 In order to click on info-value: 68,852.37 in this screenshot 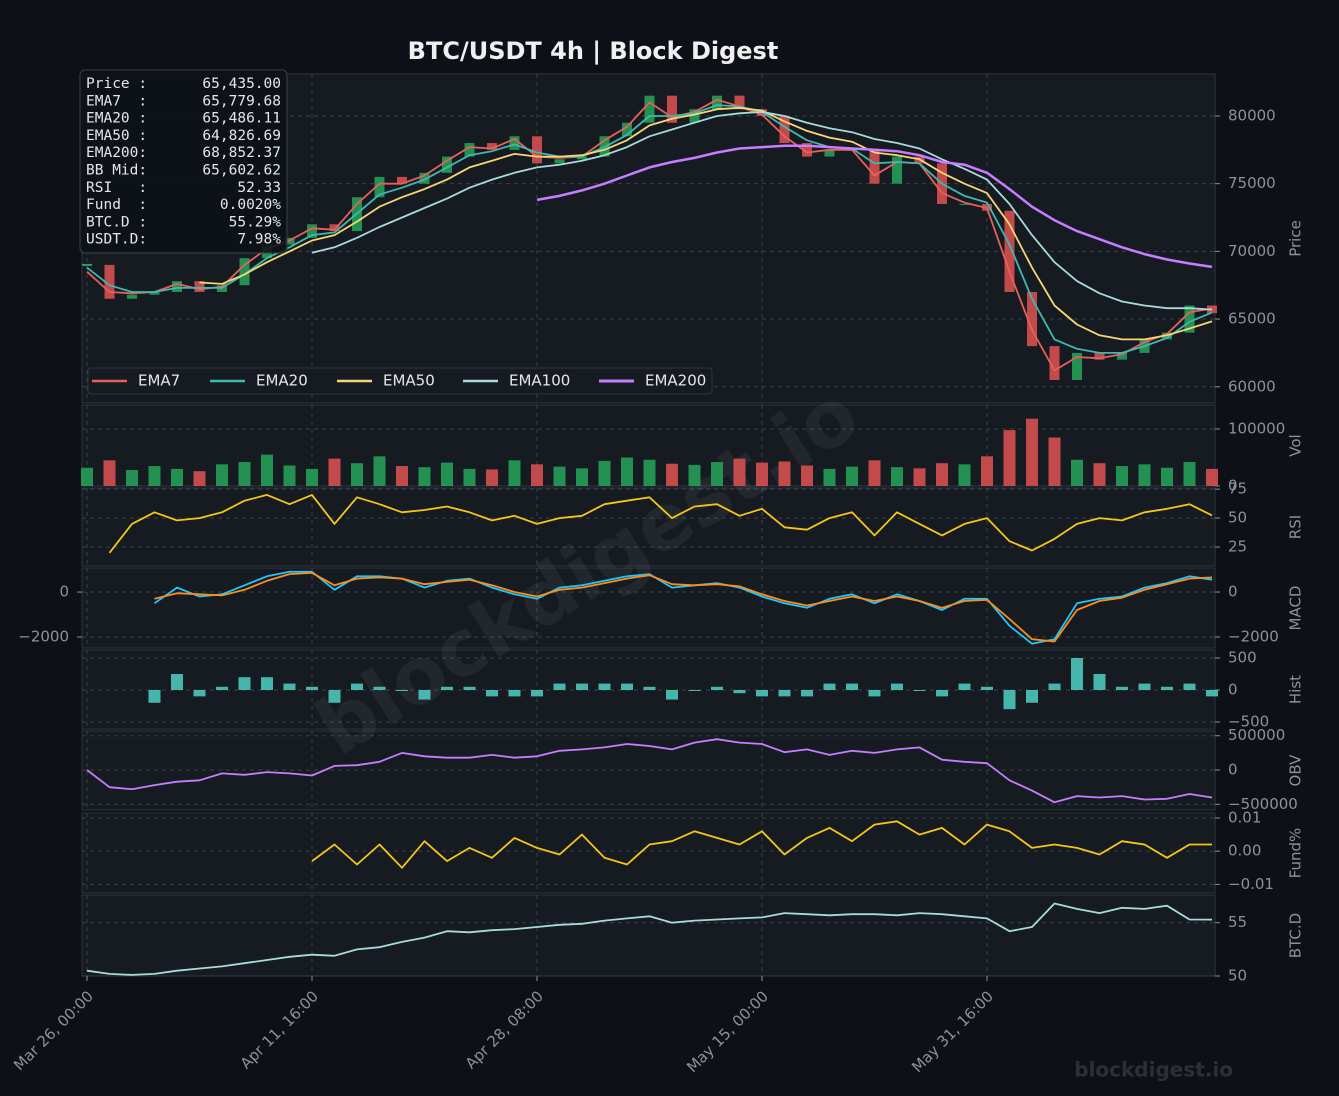, I will do `click(241, 153)`.